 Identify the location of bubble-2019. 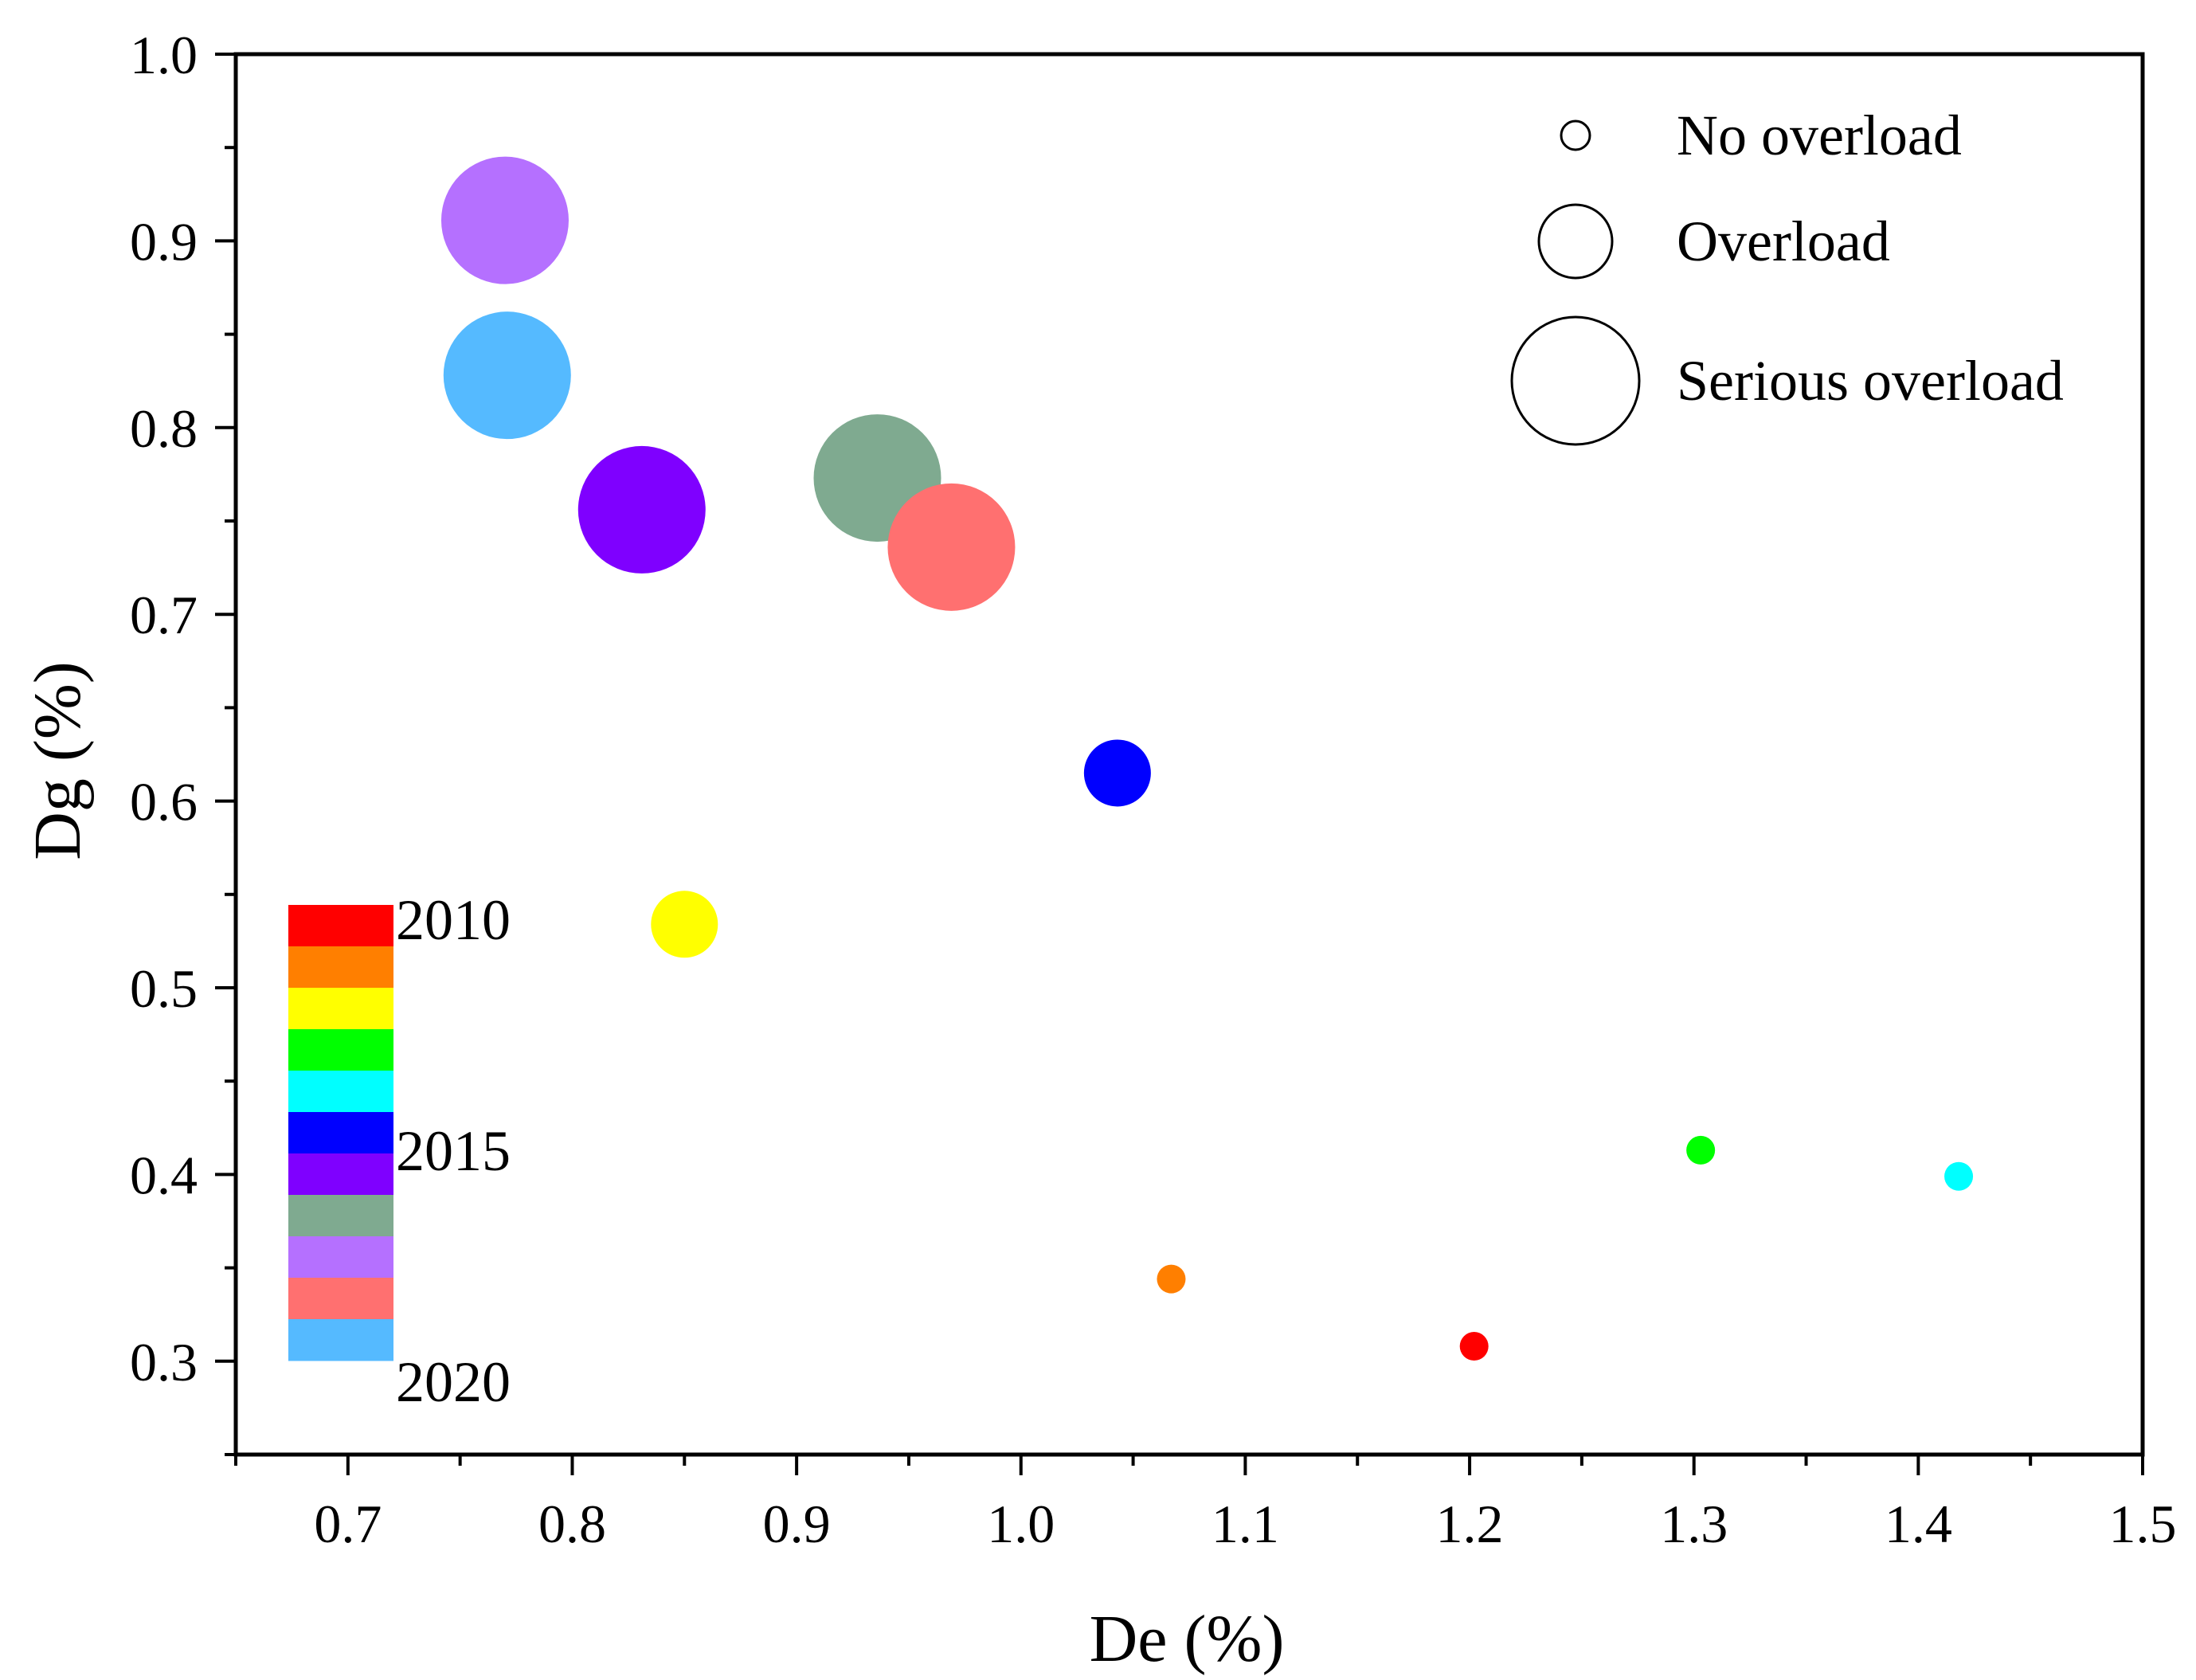
(951, 547).